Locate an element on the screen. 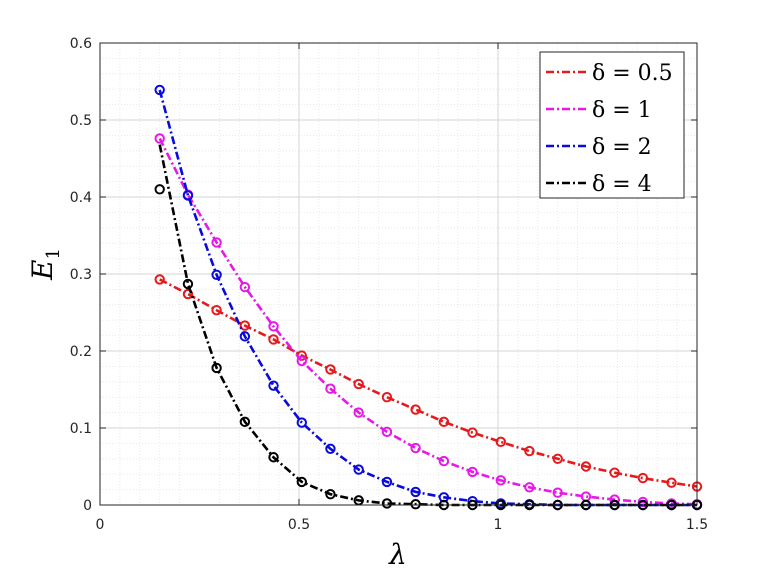 The width and height of the screenshot is (768, 576). x-tick-label: 1 is located at coordinates (498, 525).